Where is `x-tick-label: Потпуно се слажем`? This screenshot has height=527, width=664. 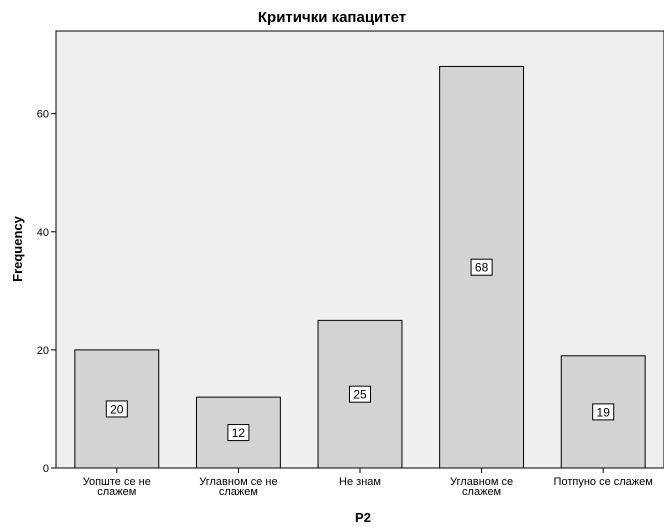
x-tick-label: Потпуно се слажем is located at coordinates (603, 482).